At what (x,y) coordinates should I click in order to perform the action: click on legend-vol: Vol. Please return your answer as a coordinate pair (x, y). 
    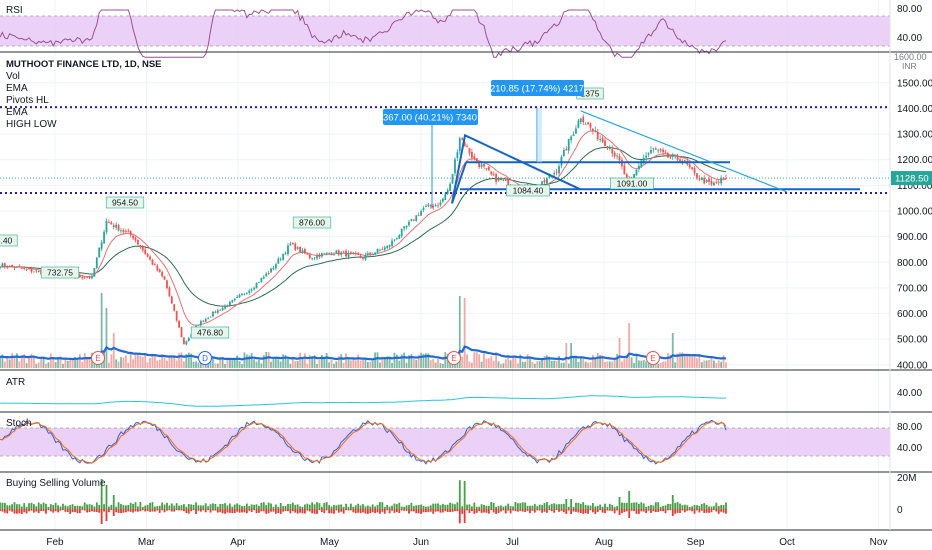
    Looking at the image, I should click on (13, 76).